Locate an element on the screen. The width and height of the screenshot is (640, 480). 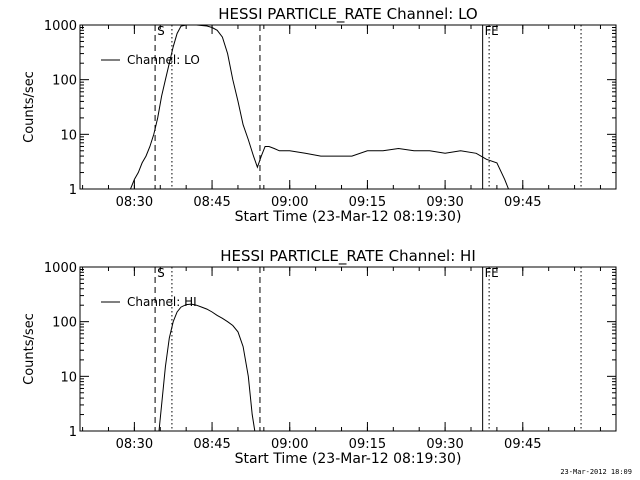
panel-1-y-tick-label: 100 is located at coordinates (64, 81).